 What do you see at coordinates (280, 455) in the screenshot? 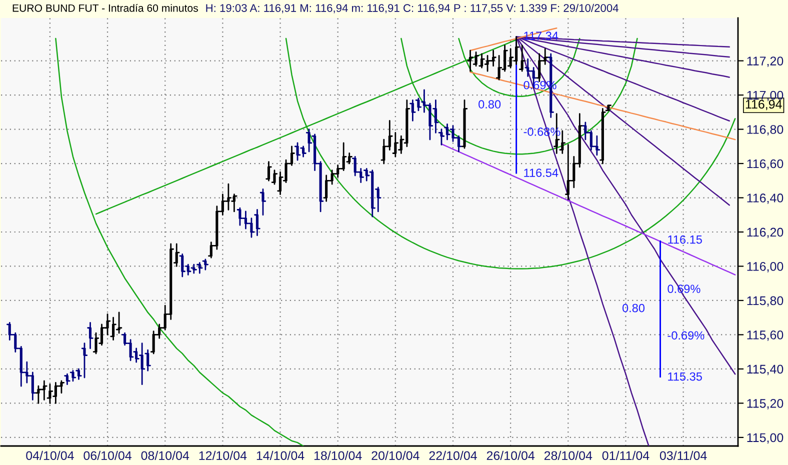
I see `x-tick-label: 14/10/04` at bounding box center [280, 455].